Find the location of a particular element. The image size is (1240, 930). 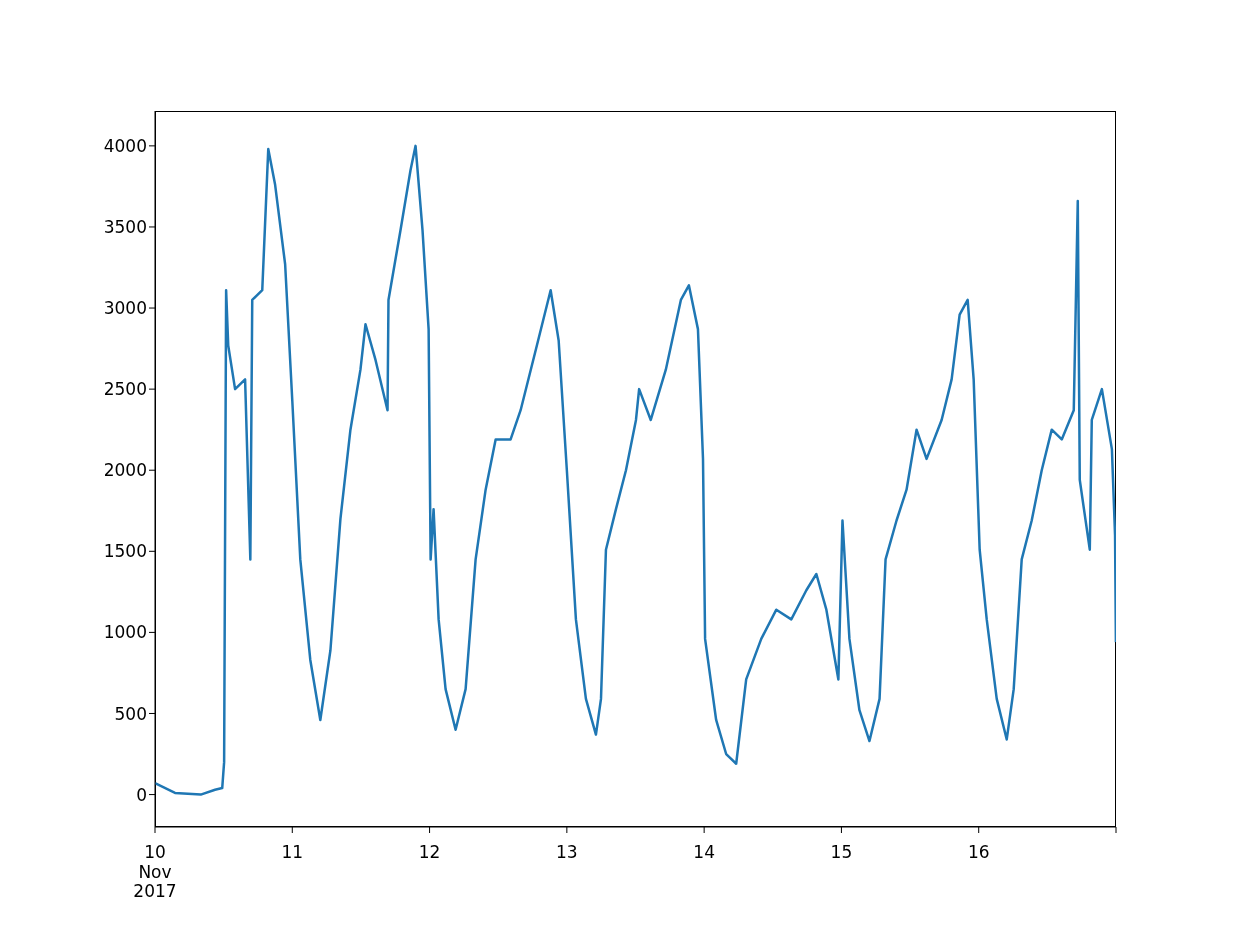

x-tick-label: 15 is located at coordinates (841, 852).